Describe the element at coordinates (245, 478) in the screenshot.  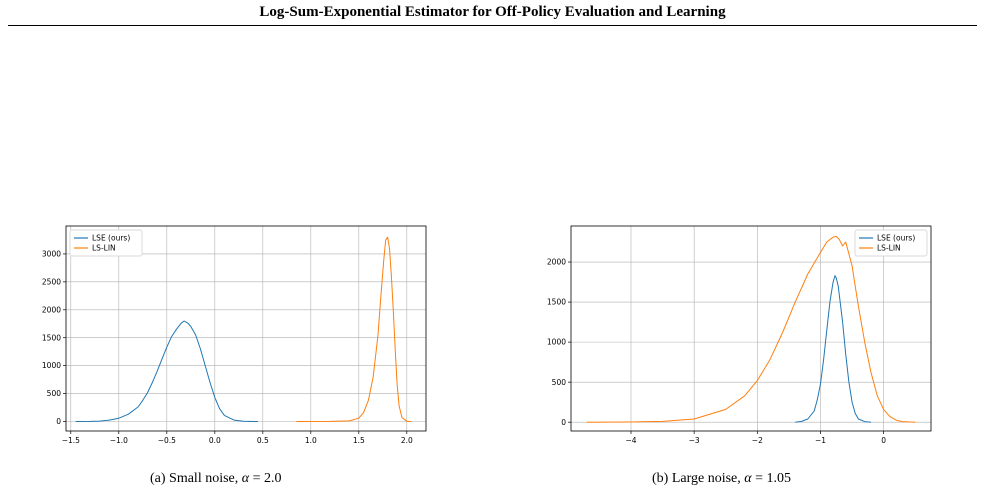
I see `caption-a-alpha: α` at that location.